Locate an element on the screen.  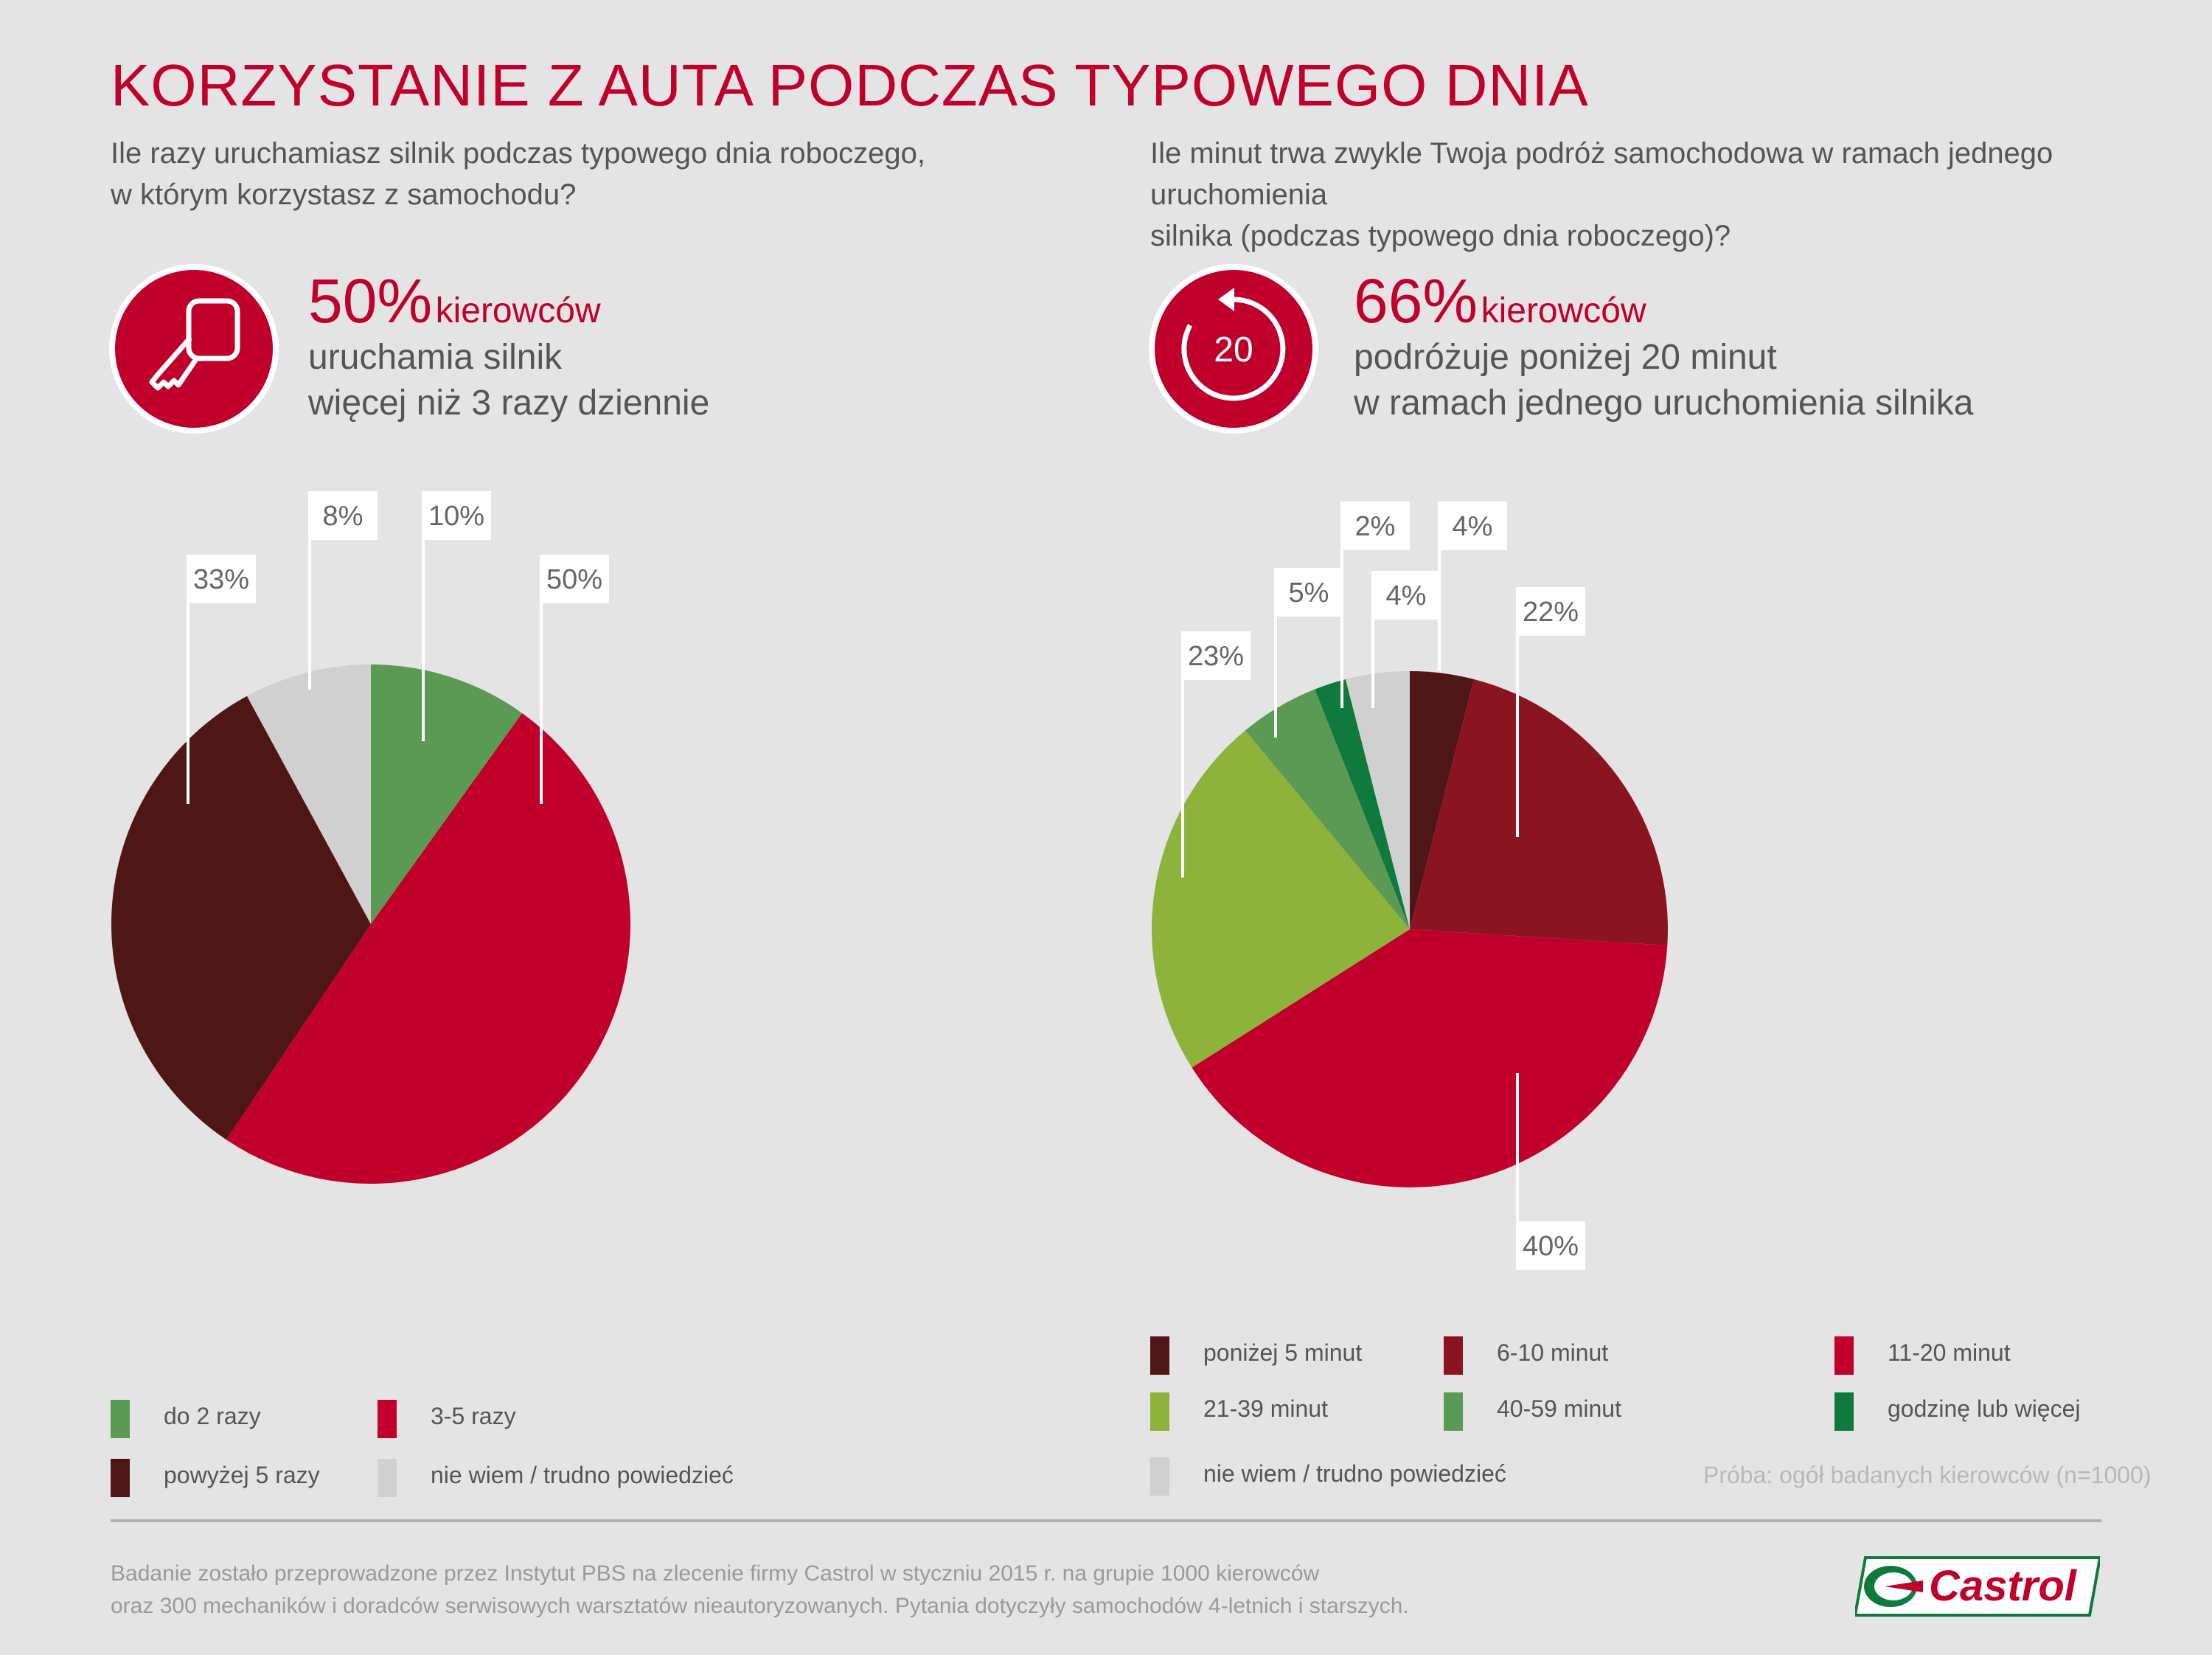
page-title: KORZYSTANIE Z AUTA PODCZAS TYPOWEGO DNIA is located at coordinates (850, 85).